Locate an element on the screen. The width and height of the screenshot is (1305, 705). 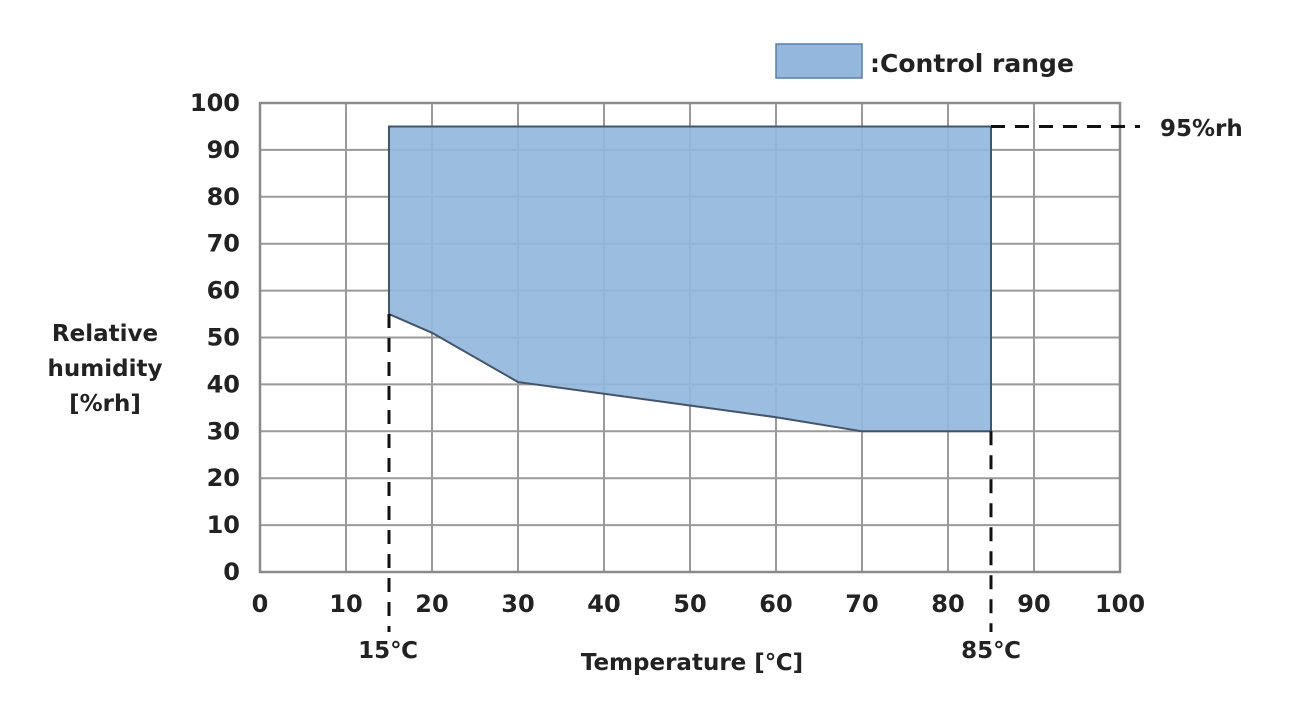
legend-label: :Control range is located at coordinates (972, 63).